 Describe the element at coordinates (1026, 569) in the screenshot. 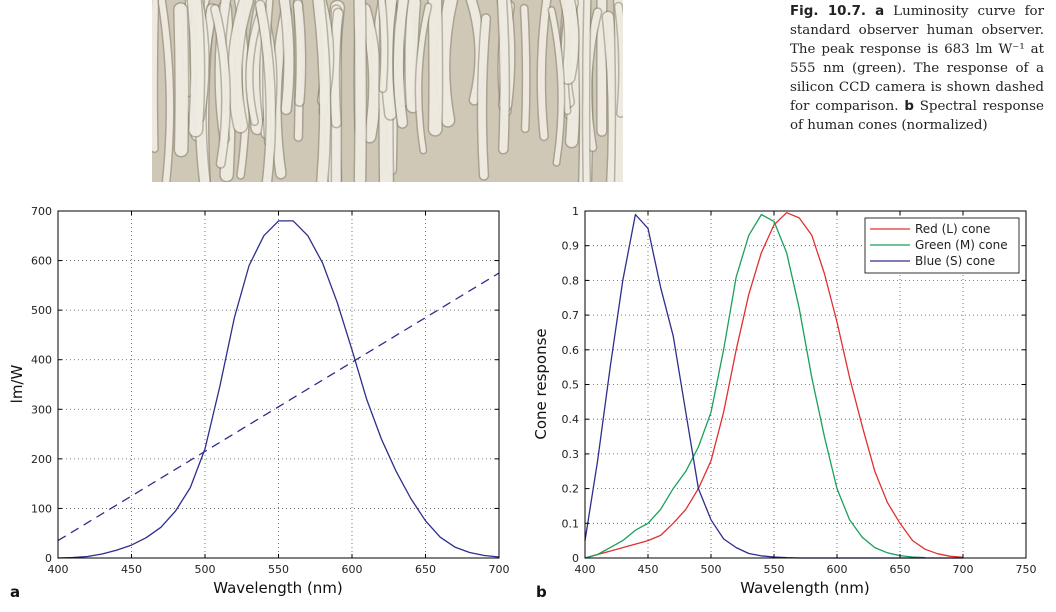

I see `x-tick-label: 750` at that location.